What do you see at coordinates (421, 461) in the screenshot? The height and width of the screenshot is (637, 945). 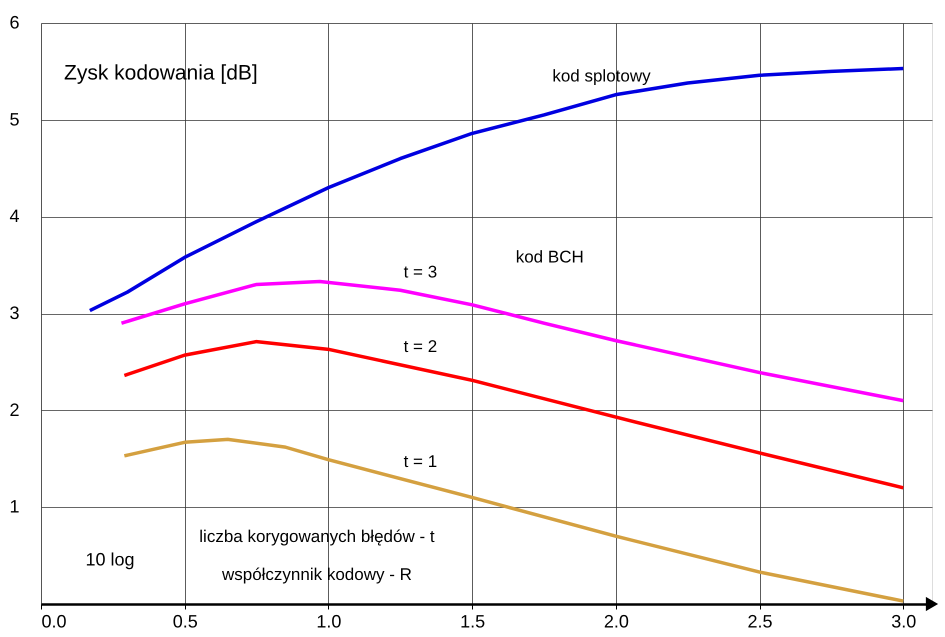 I see `series-label: t = 1` at bounding box center [421, 461].